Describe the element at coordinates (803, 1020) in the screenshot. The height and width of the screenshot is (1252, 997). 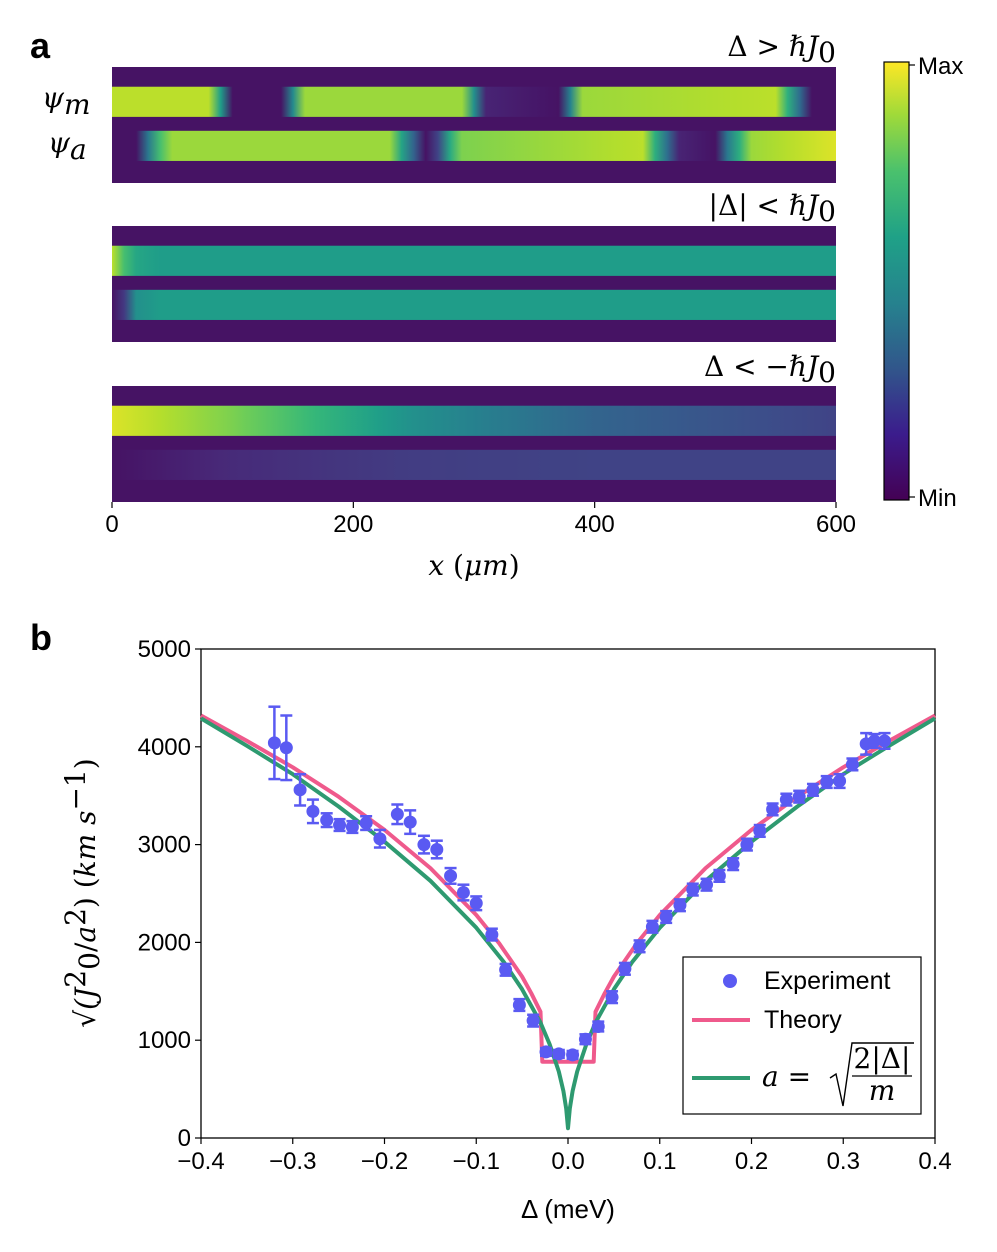
I see `legend-theory-label: Theory` at that location.